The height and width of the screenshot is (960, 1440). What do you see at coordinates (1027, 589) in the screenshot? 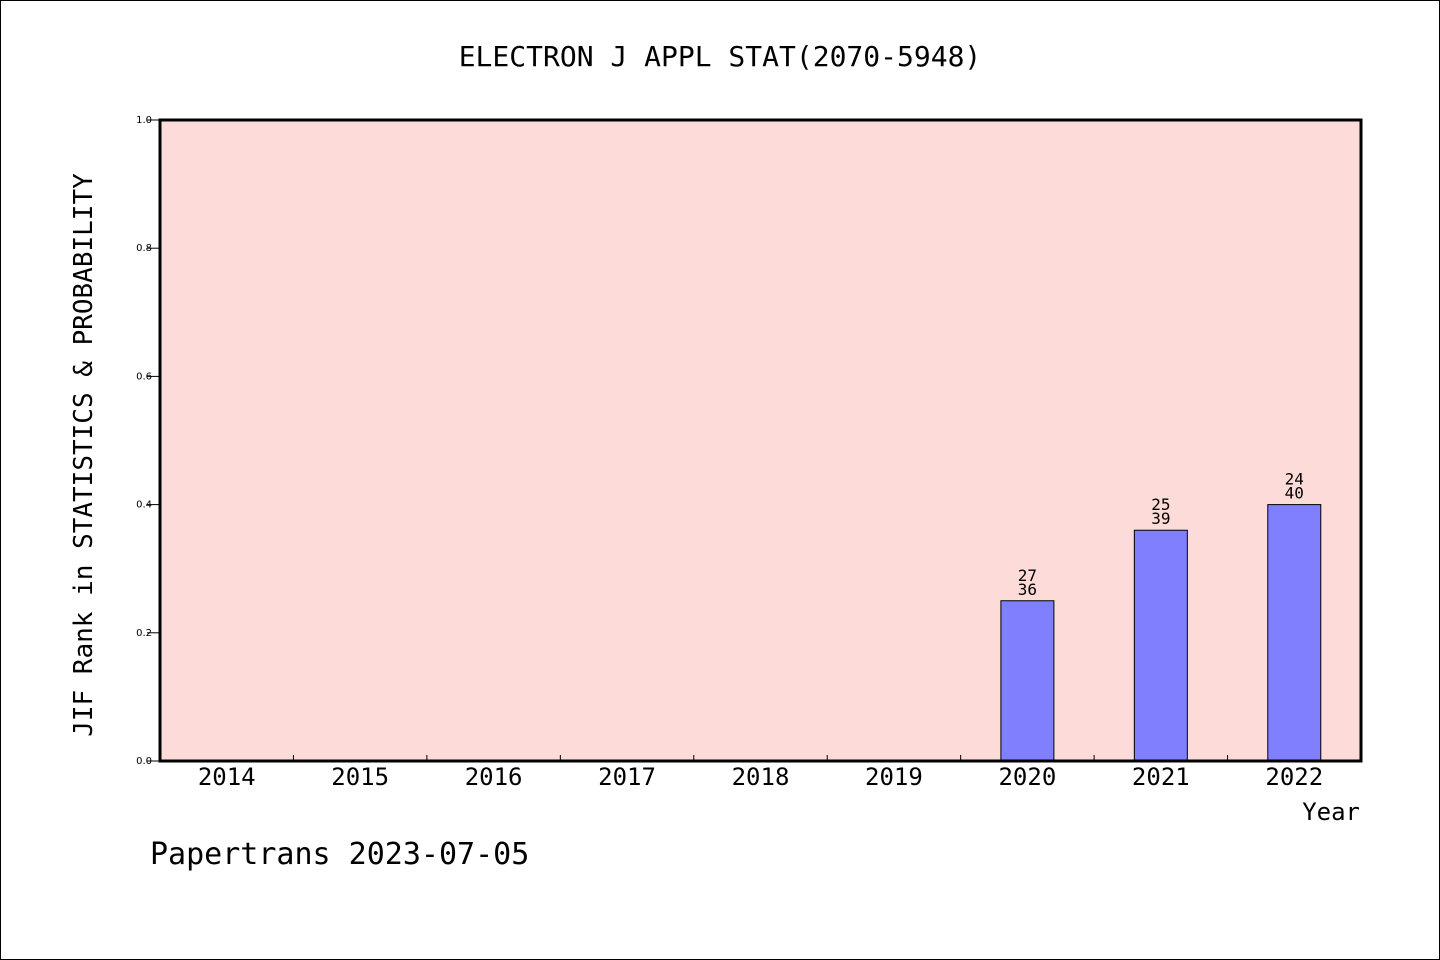
I see `bar-total-label: 36` at bounding box center [1027, 589].